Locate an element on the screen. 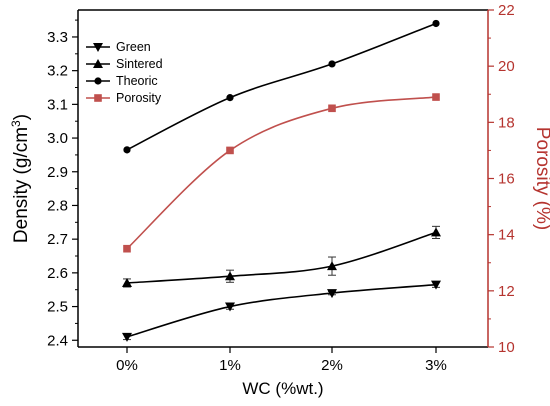 The image size is (550, 406). series-green is located at coordinates (281, 311).